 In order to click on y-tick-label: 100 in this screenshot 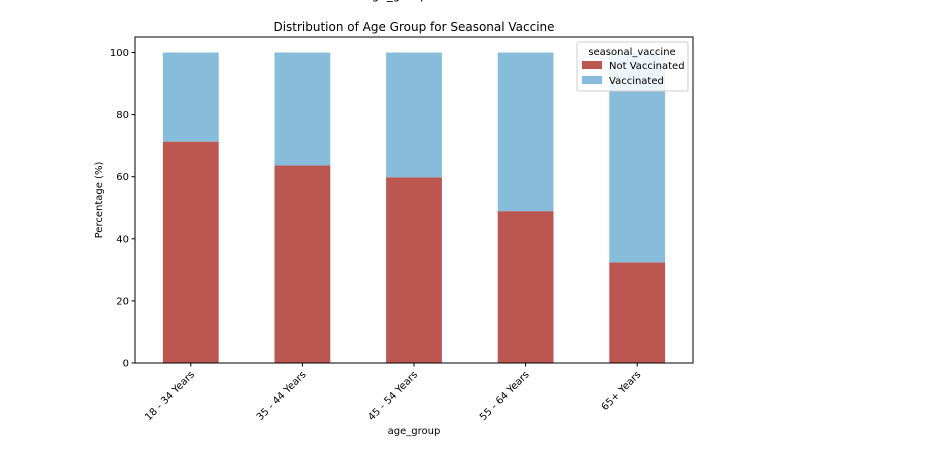, I will do `click(119, 53)`.